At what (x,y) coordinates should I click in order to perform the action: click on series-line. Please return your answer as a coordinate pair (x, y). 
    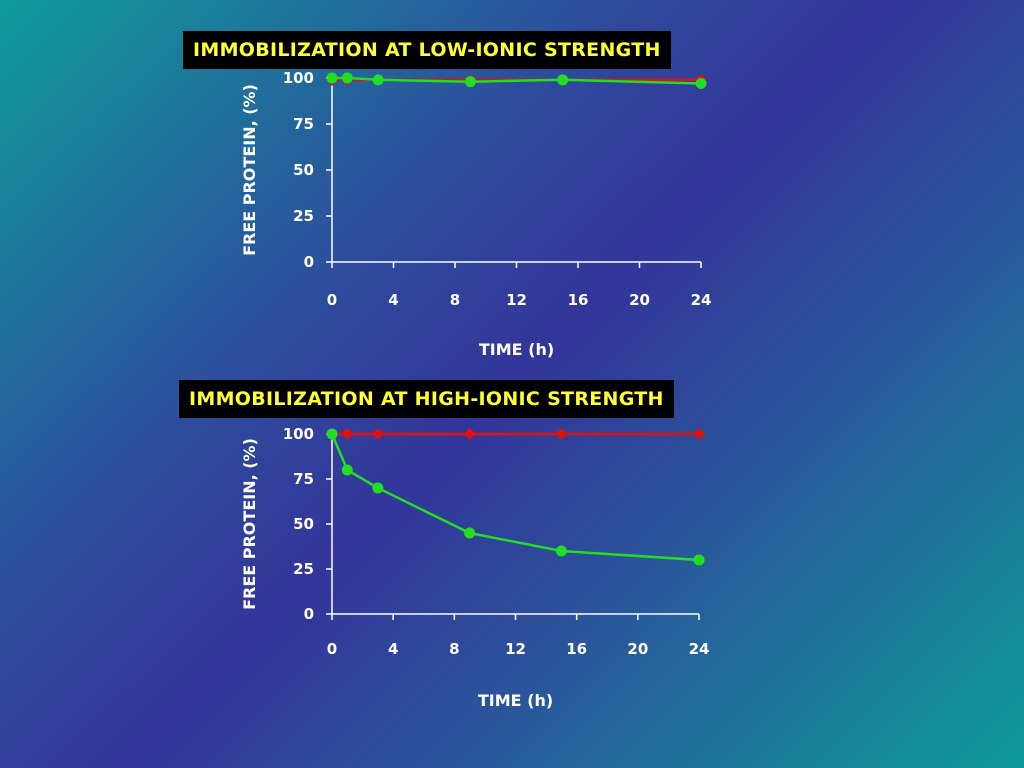
    Looking at the image, I should click on (515, 497).